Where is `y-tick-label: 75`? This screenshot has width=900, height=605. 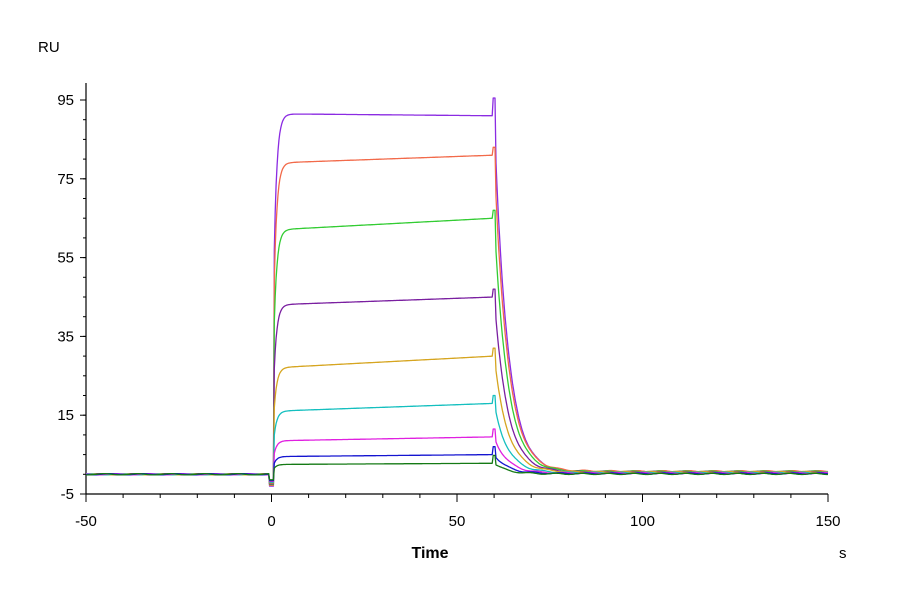
y-tick-label: 75 is located at coordinates (65, 179).